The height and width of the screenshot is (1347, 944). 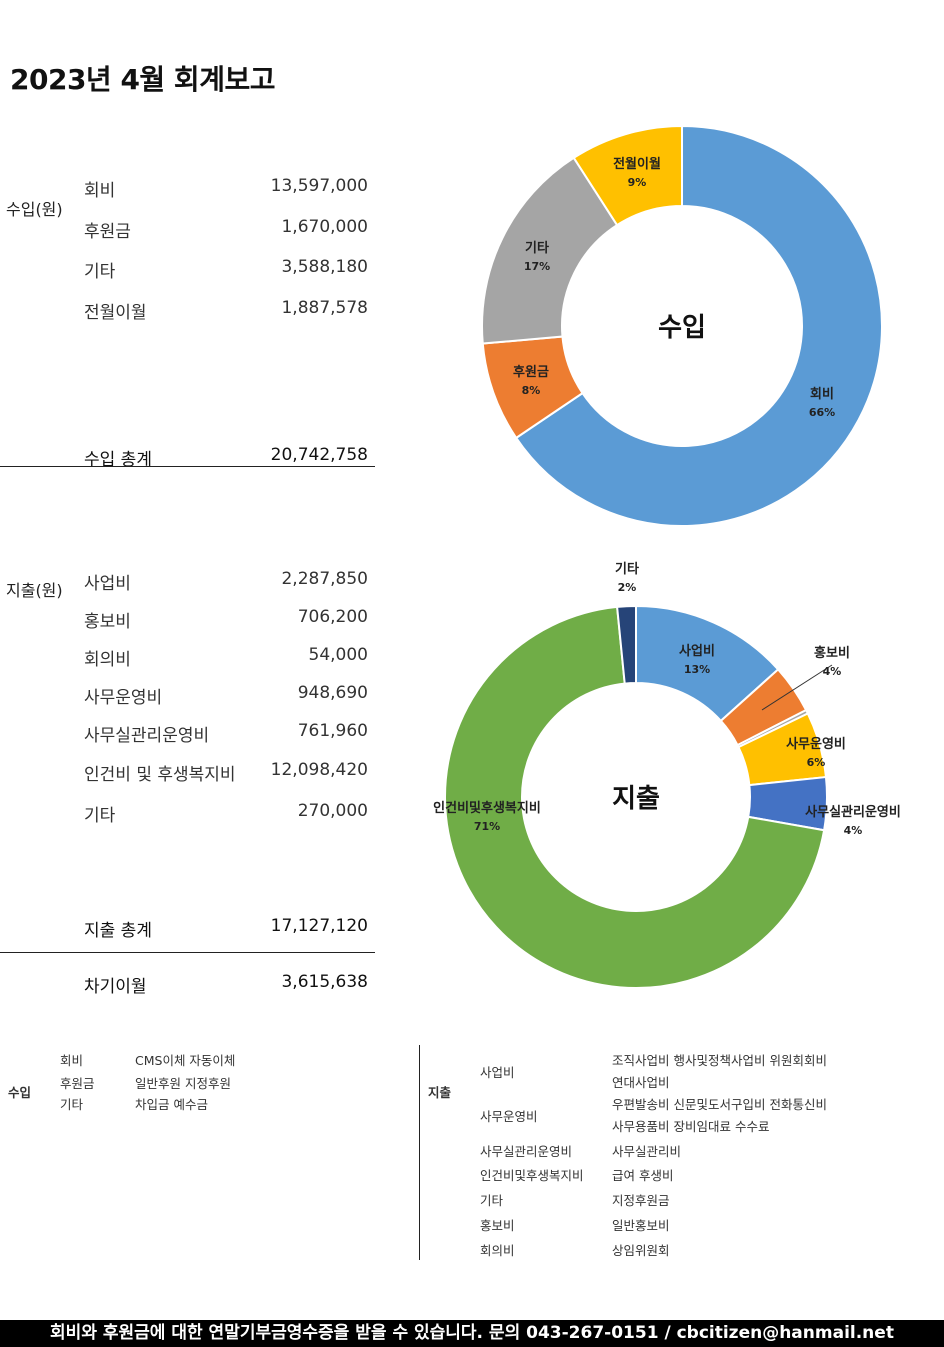 I want to click on income-row: 회비 13,597,000, so click(x=226, y=188).